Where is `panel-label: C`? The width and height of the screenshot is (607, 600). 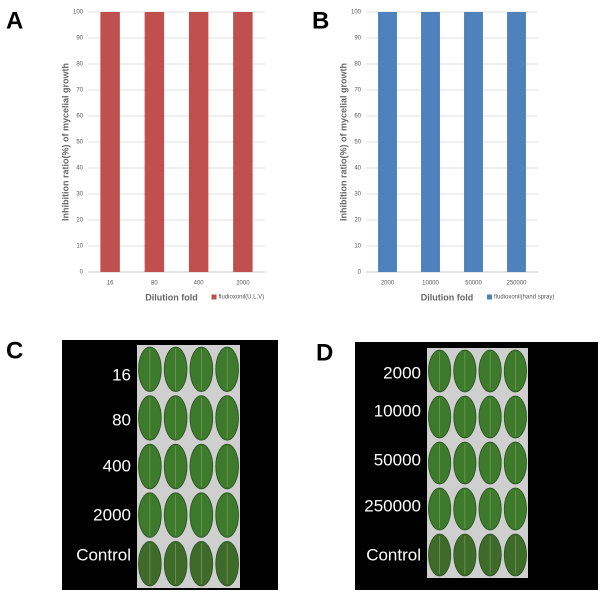
panel-label: C is located at coordinates (14, 350).